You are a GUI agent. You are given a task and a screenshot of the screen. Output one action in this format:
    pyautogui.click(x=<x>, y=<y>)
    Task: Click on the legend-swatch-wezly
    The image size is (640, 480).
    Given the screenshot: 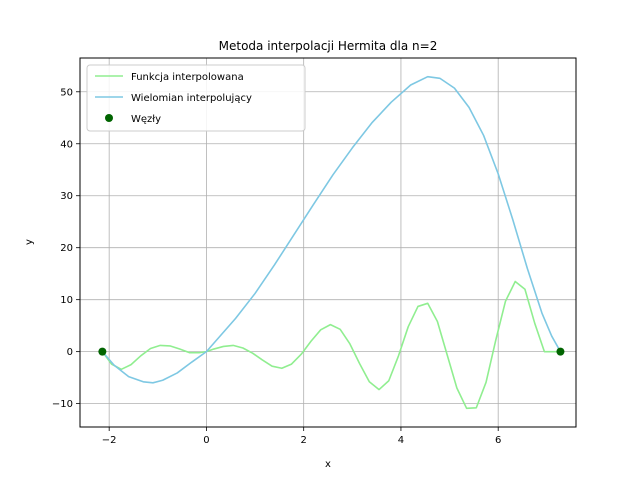 What is the action you would take?
    pyautogui.click(x=109, y=118)
    